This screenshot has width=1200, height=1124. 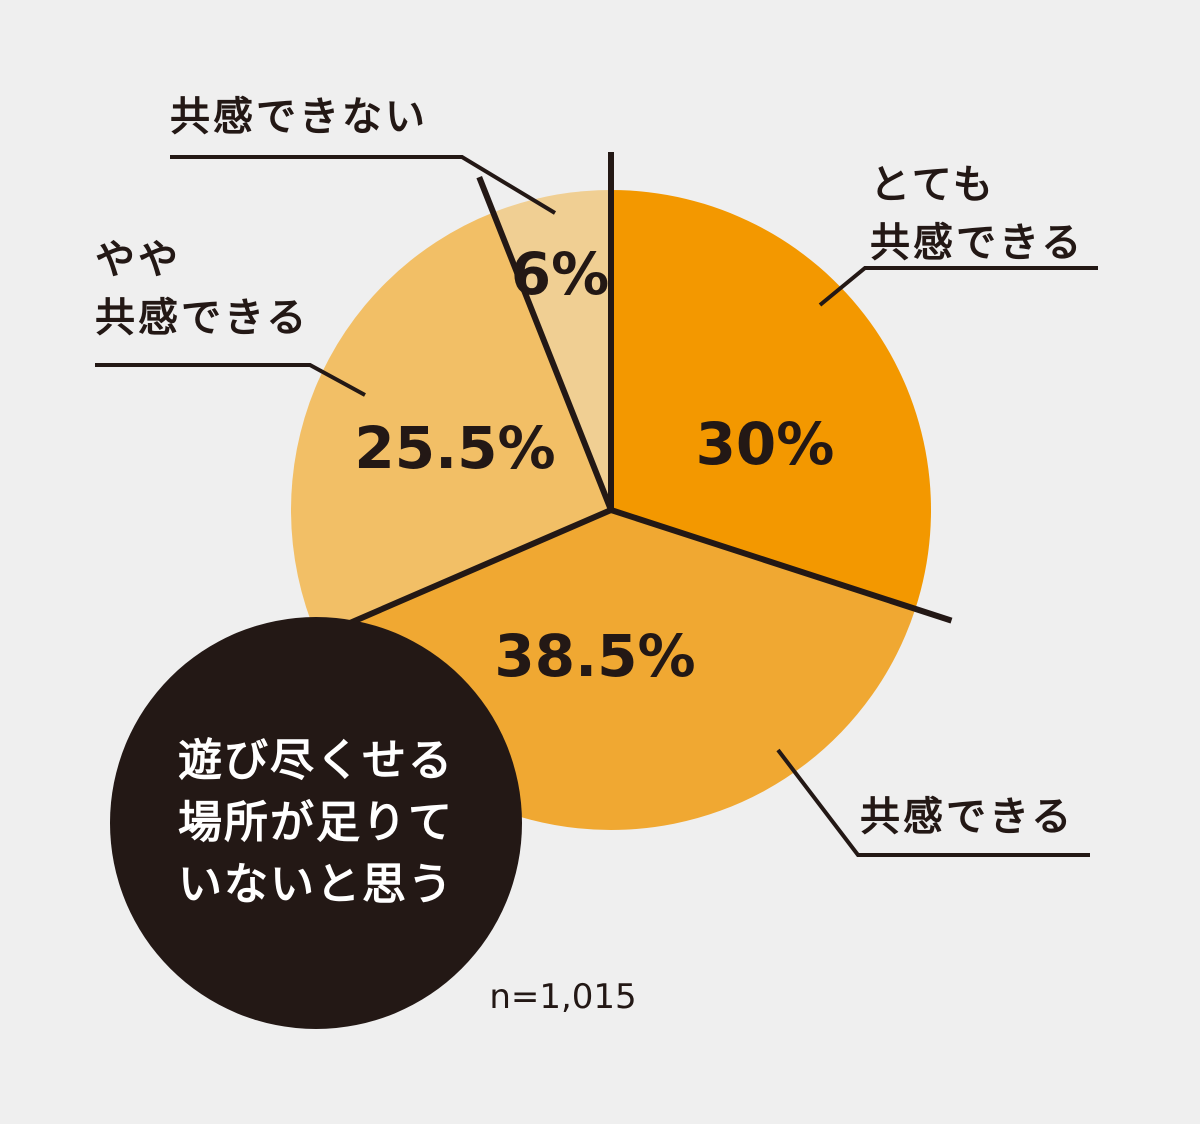 I want to click on value-label: 6%, so click(x=560, y=274).